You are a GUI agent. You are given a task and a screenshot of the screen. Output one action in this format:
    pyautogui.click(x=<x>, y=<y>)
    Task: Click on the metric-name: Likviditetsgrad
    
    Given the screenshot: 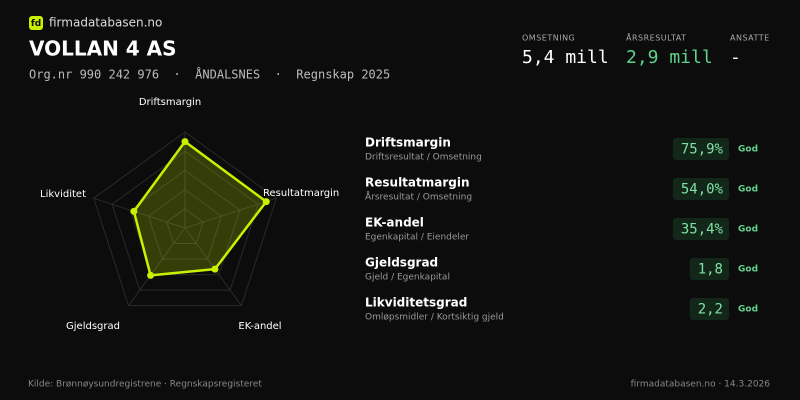 What is the action you would take?
    pyautogui.click(x=416, y=303)
    